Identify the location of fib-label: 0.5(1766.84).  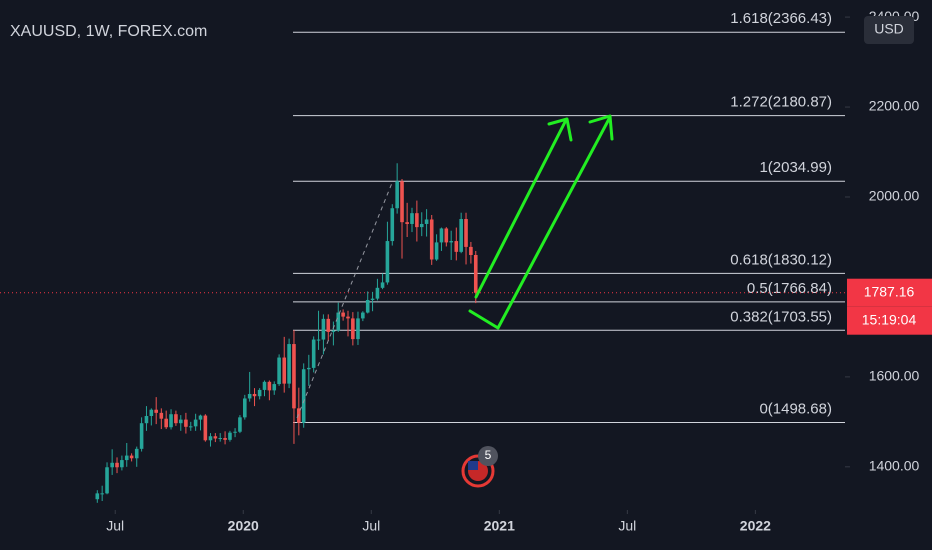
(789, 288).